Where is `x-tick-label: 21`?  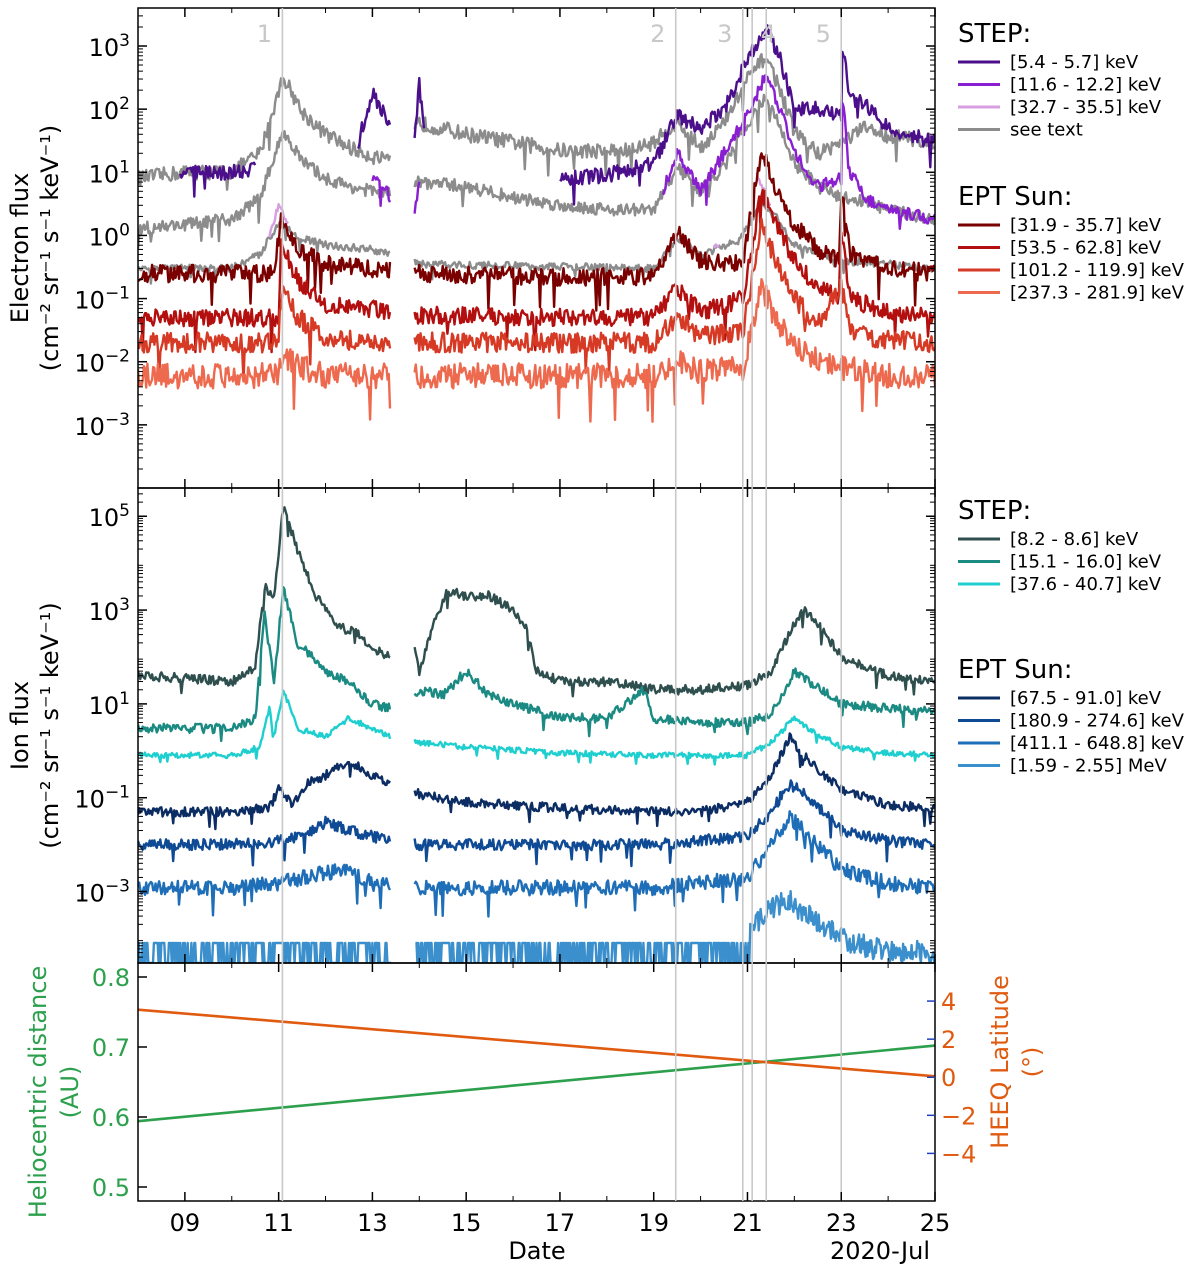
x-tick-label: 21 is located at coordinates (747, 1223).